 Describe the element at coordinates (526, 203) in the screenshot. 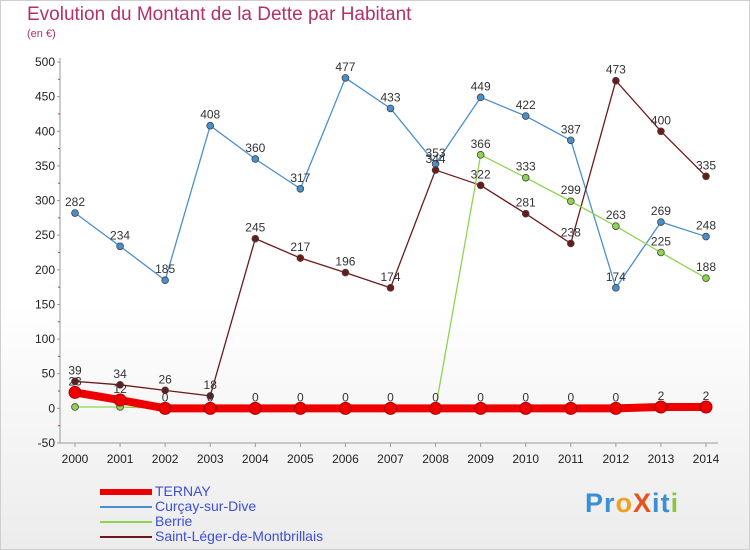

I see `data-label-saint-leger: 281` at that location.